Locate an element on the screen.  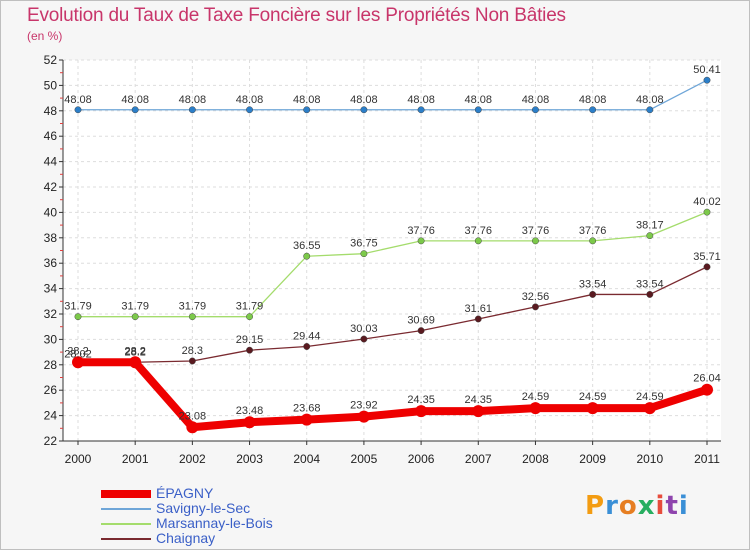
x-tick-label: 2007 is located at coordinates (478, 459).